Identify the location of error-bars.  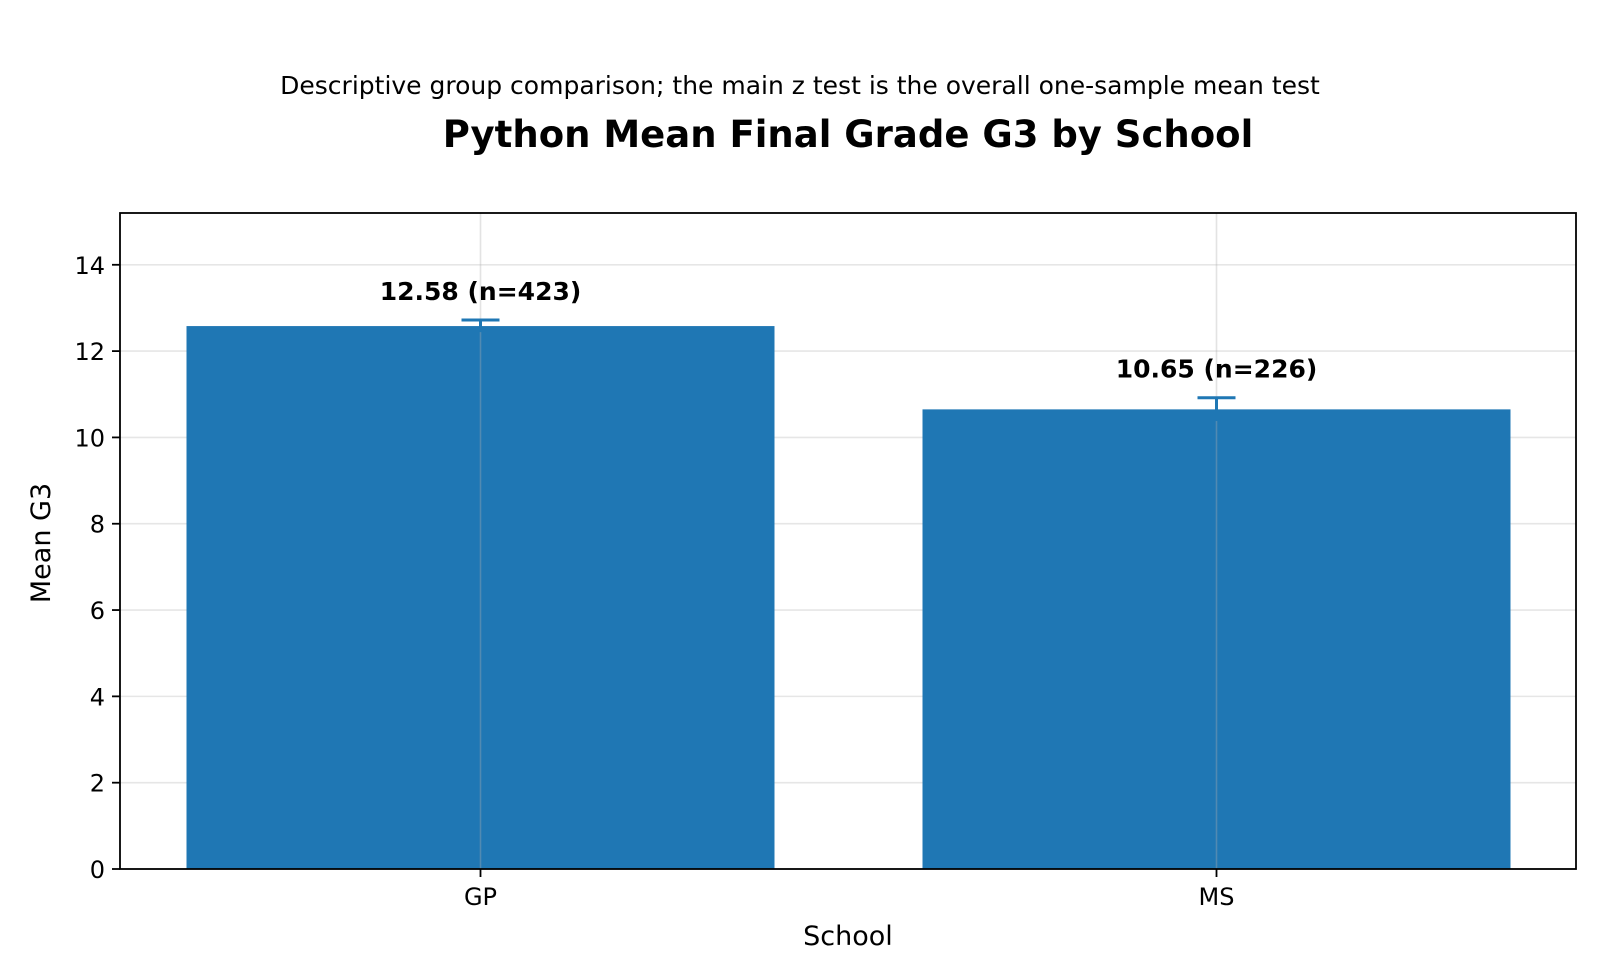
(848, 370).